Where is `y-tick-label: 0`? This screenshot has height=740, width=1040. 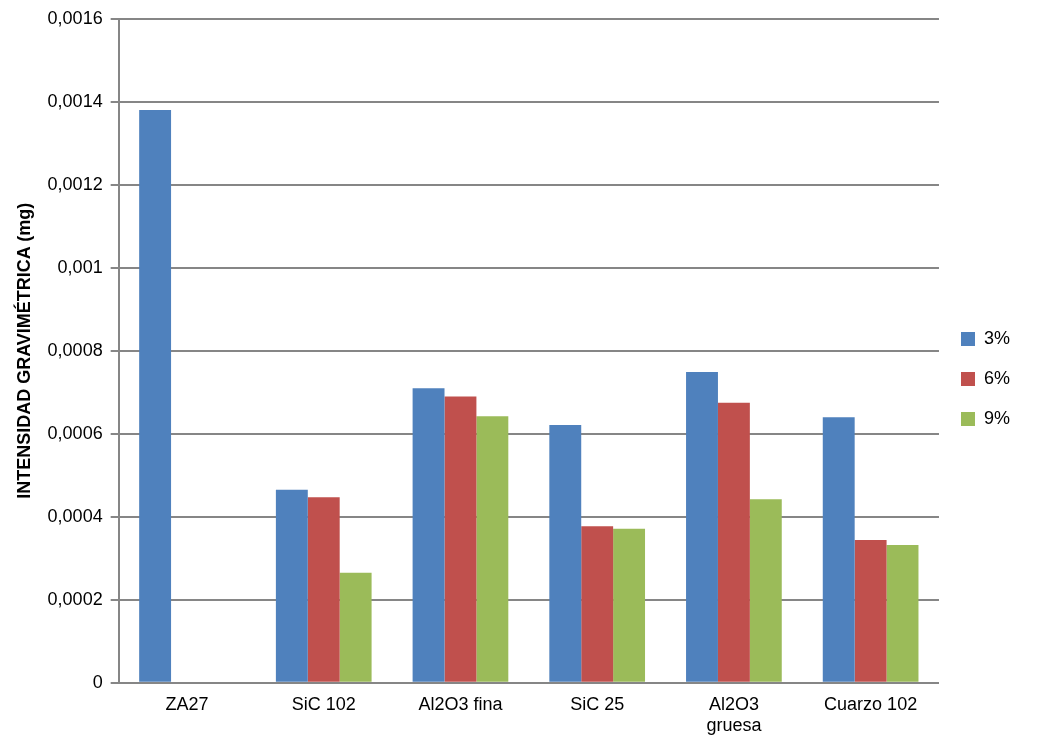
y-tick-label: 0 is located at coordinates (97, 681).